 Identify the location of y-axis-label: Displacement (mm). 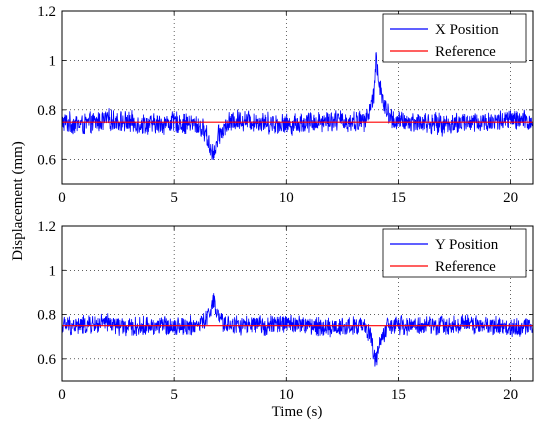
(18, 201).